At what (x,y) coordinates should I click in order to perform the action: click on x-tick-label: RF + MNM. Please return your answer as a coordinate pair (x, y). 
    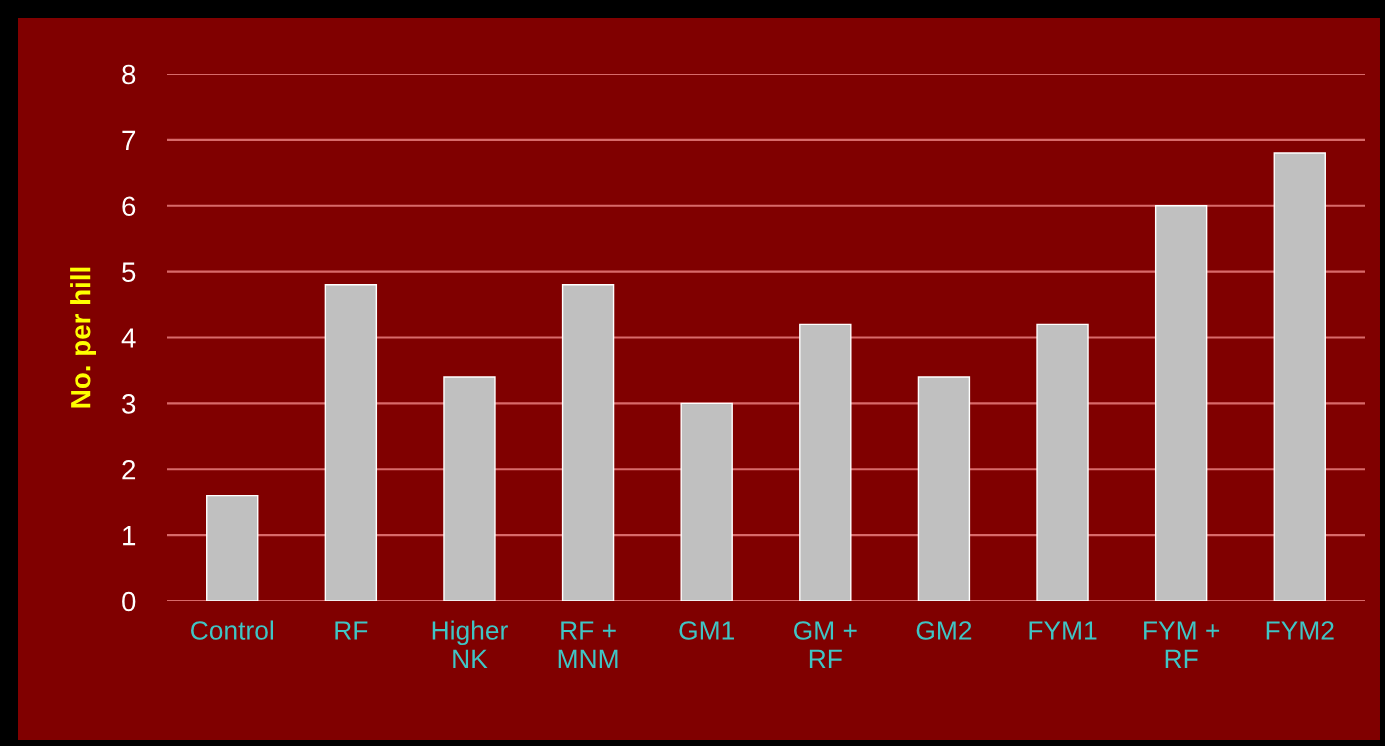
    Looking at the image, I should click on (588, 644).